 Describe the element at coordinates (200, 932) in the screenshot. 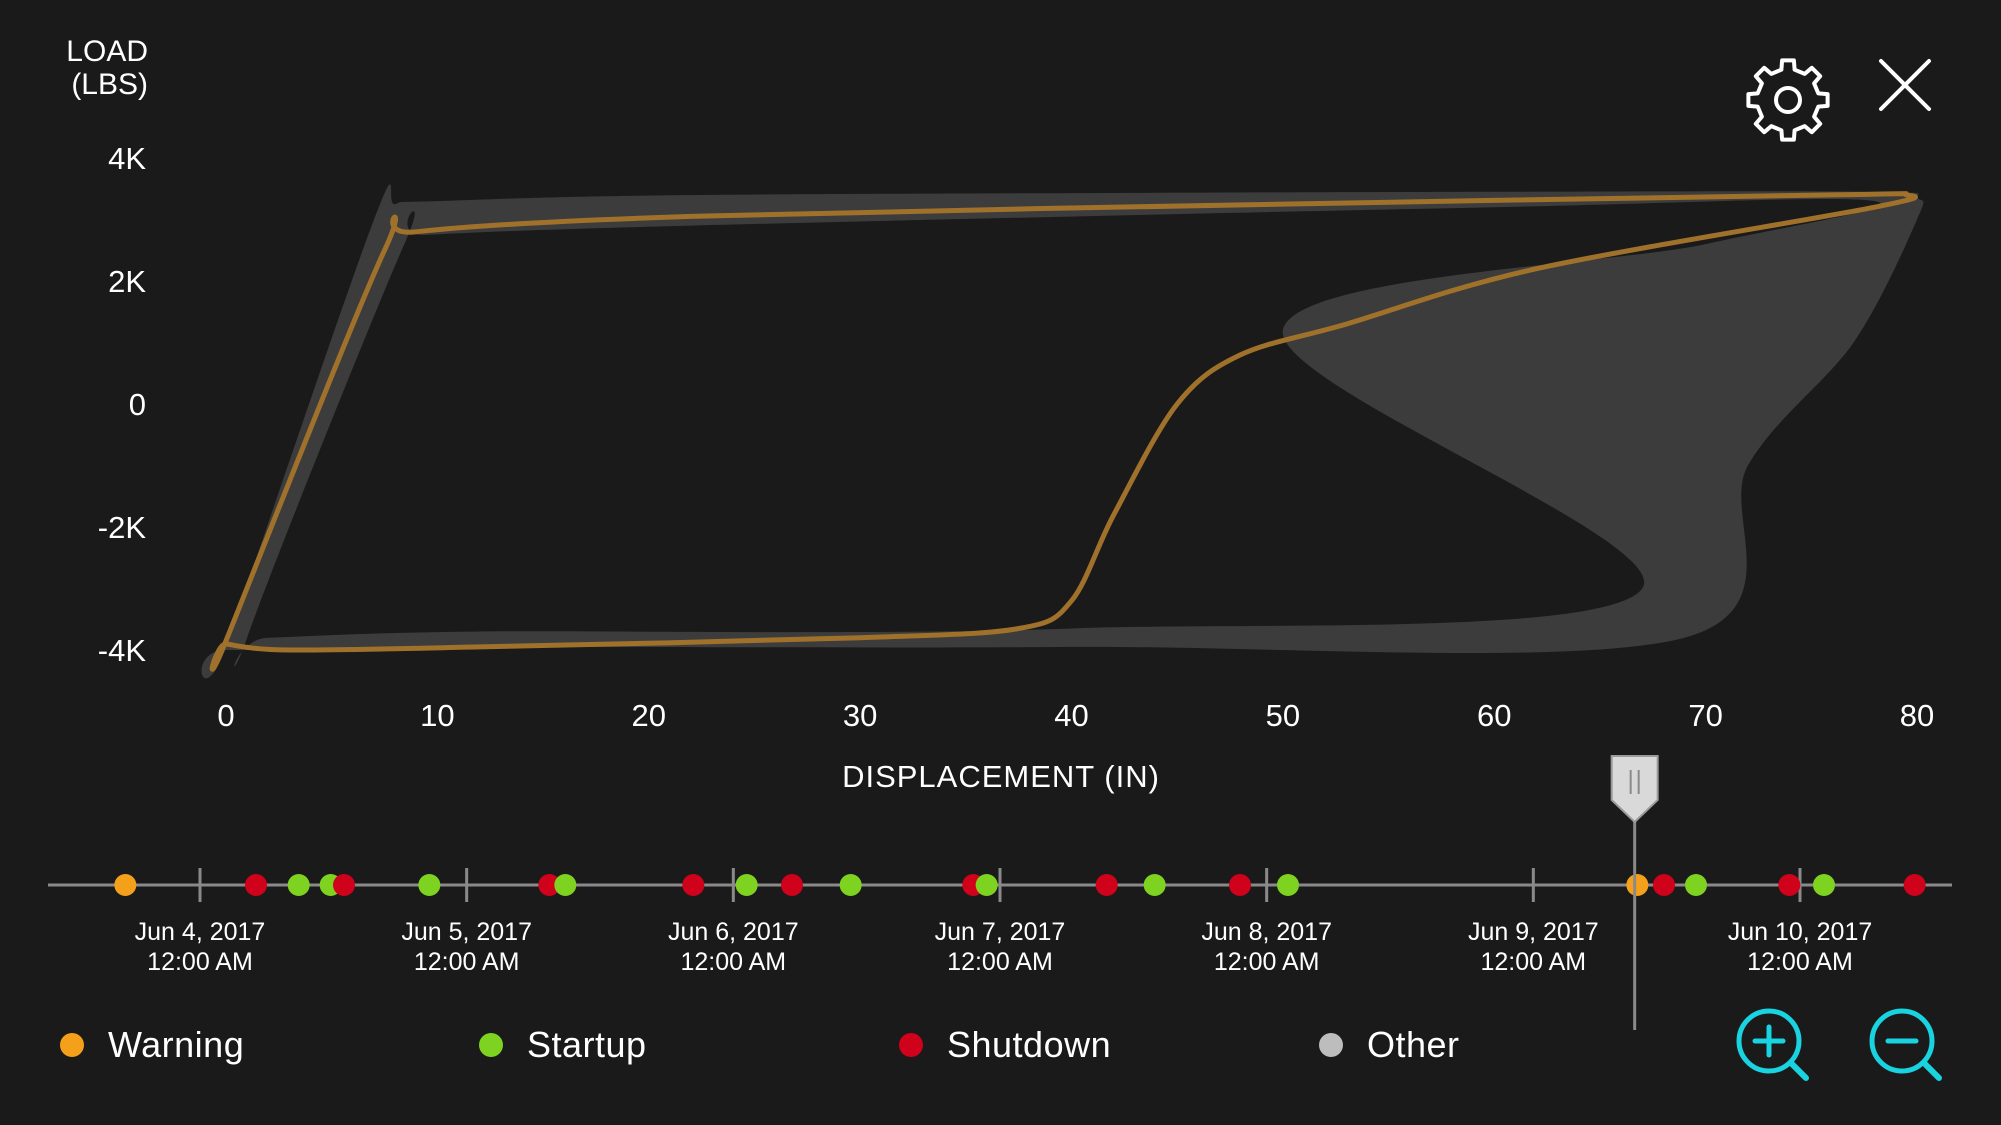

I see `timeline-date: Jun 4, 2017` at that location.